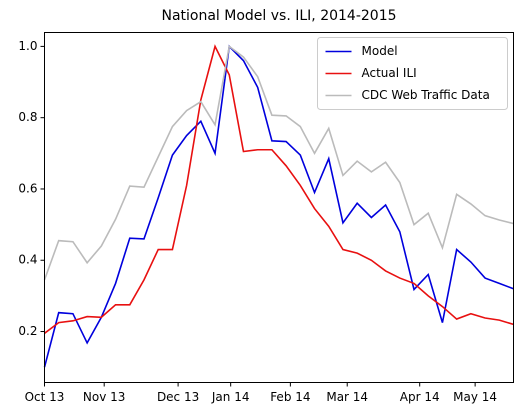 The width and height of the screenshot is (514, 412). What do you see at coordinates (426, 95) in the screenshot?
I see `legend-label: CDC Web Traffic Data` at bounding box center [426, 95].